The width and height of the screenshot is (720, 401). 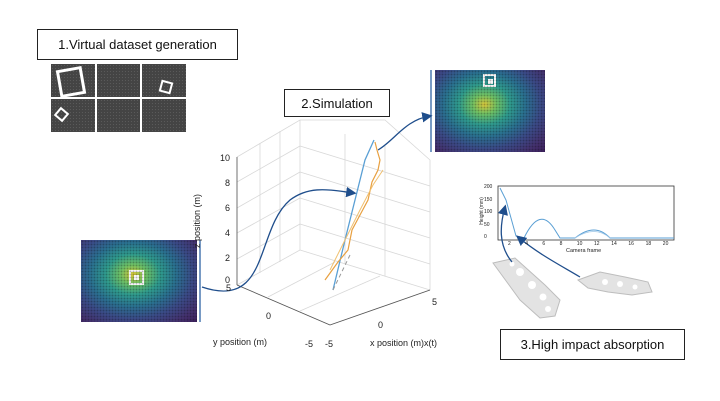 I want to click on step3-label: 3.High impact absorption, so click(x=592, y=344).